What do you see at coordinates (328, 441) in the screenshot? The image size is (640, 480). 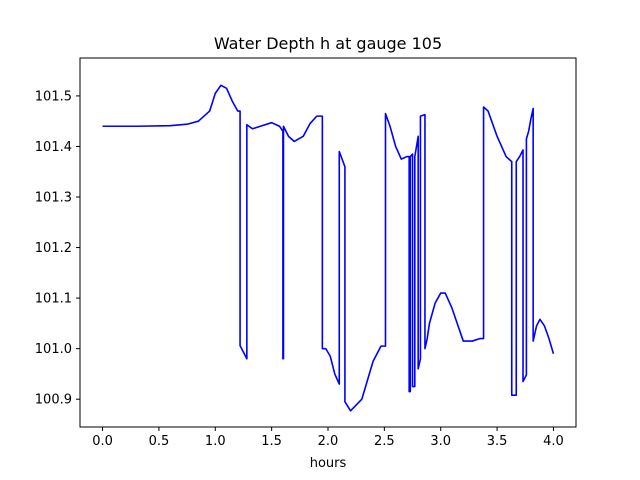 I see `x-tick-label: 2.0` at bounding box center [328, 441].